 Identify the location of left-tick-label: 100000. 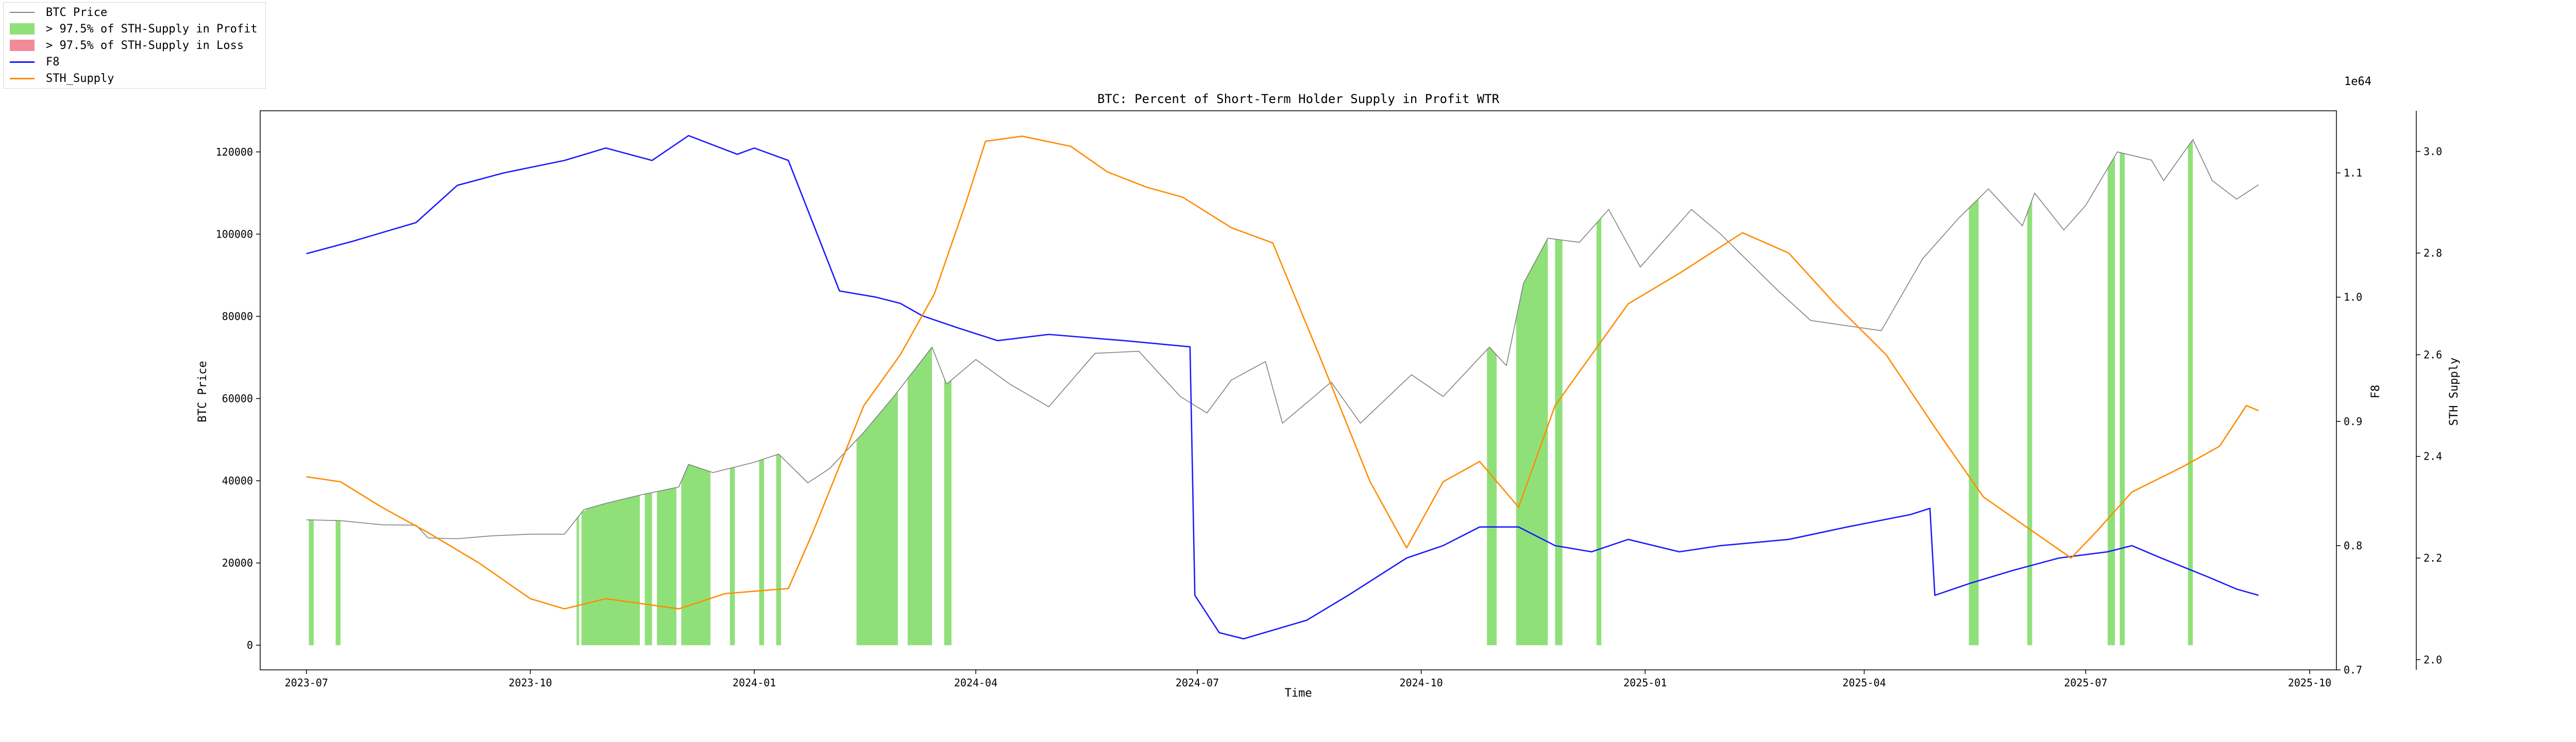
(234, 234).